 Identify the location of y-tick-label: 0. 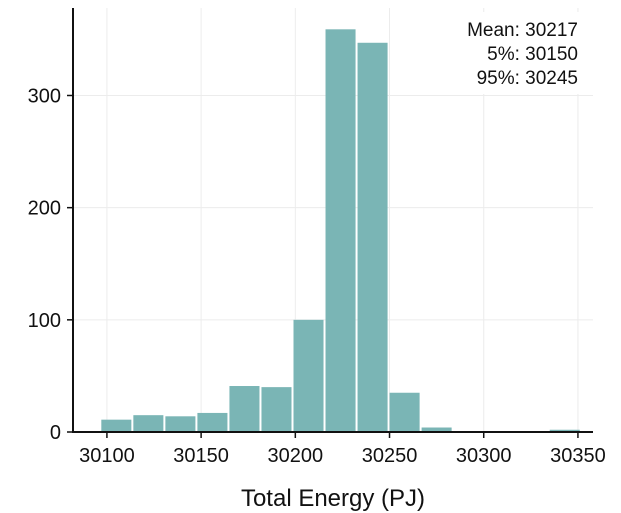
(55, 433).